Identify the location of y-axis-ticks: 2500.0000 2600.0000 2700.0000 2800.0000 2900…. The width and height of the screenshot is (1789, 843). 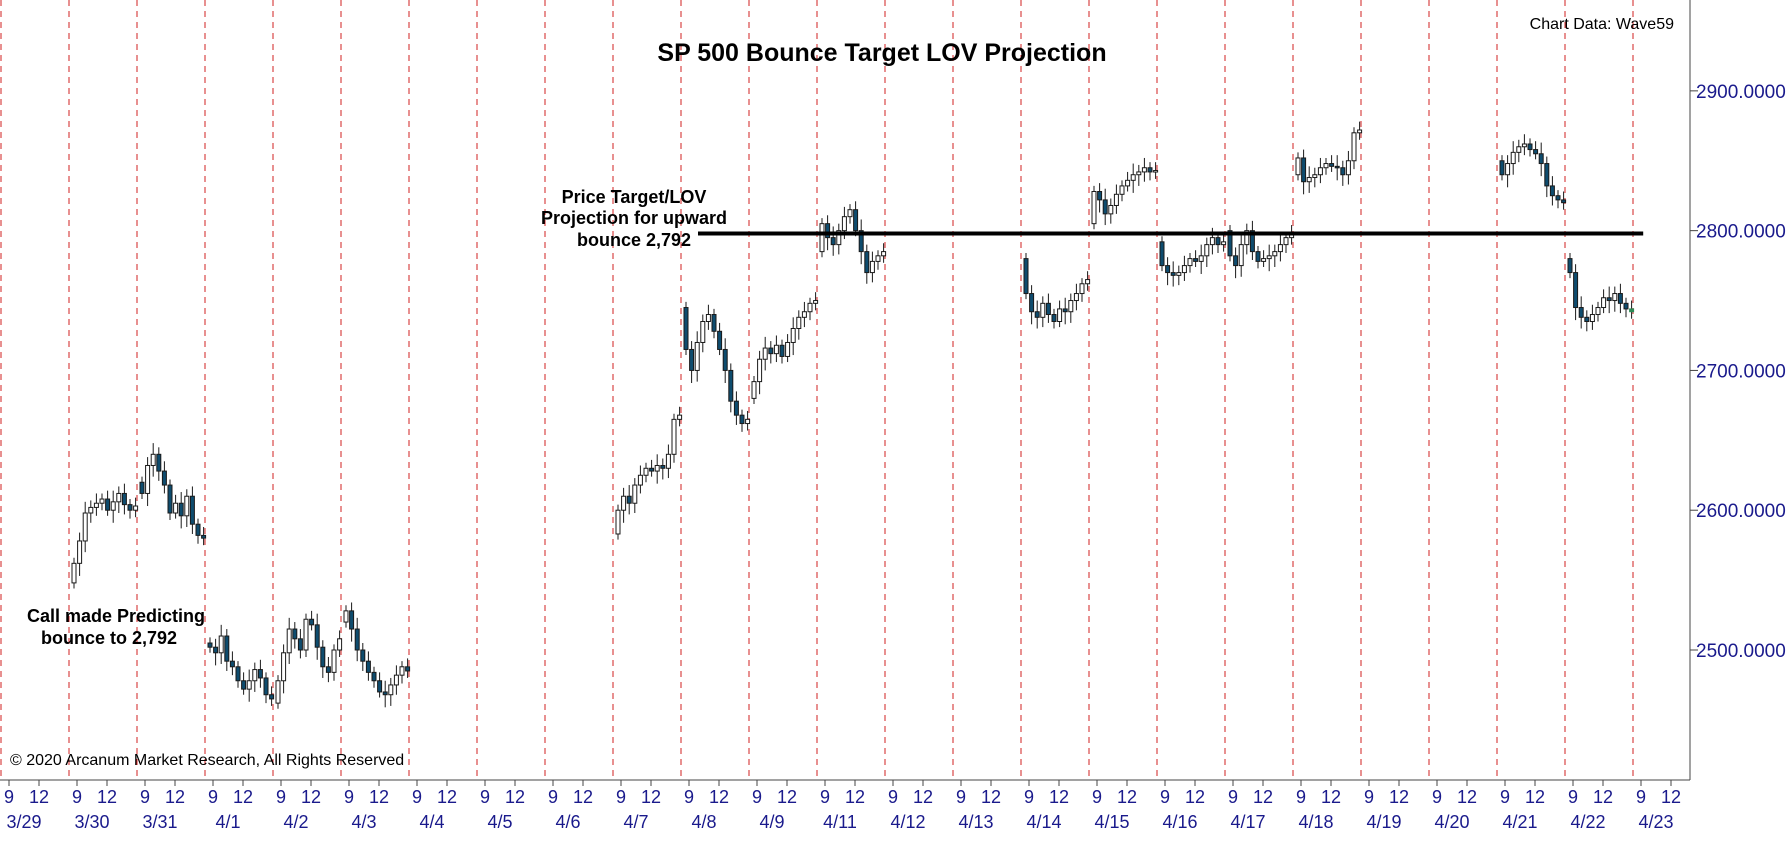
(1738, 372).